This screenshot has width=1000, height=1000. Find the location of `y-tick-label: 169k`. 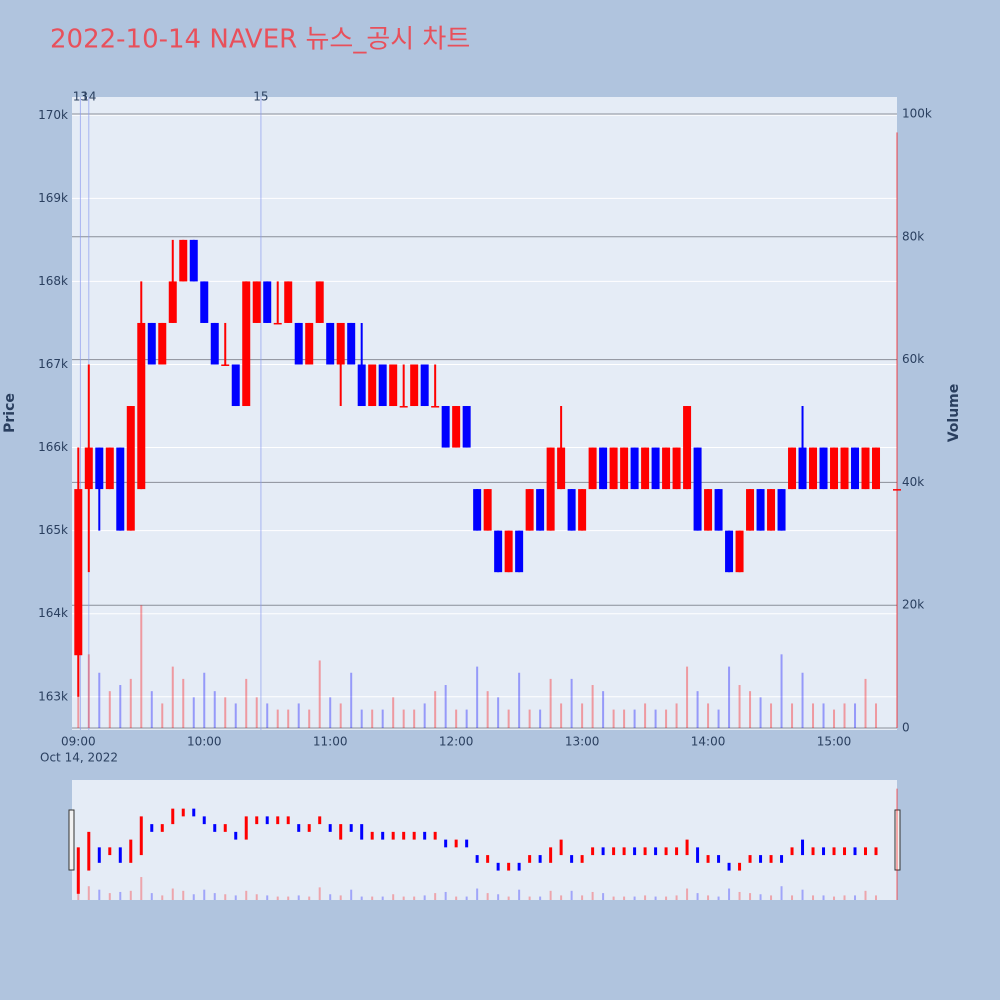

y-tick-label: 169k is located at coordinates (53, 198).